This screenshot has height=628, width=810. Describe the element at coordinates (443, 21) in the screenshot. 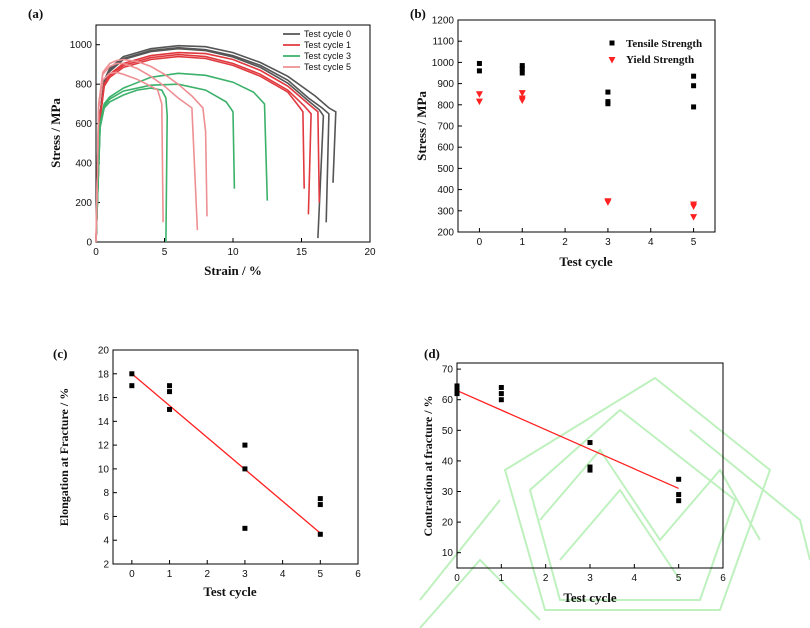

I see `y-tick-label: 1200` at that location.